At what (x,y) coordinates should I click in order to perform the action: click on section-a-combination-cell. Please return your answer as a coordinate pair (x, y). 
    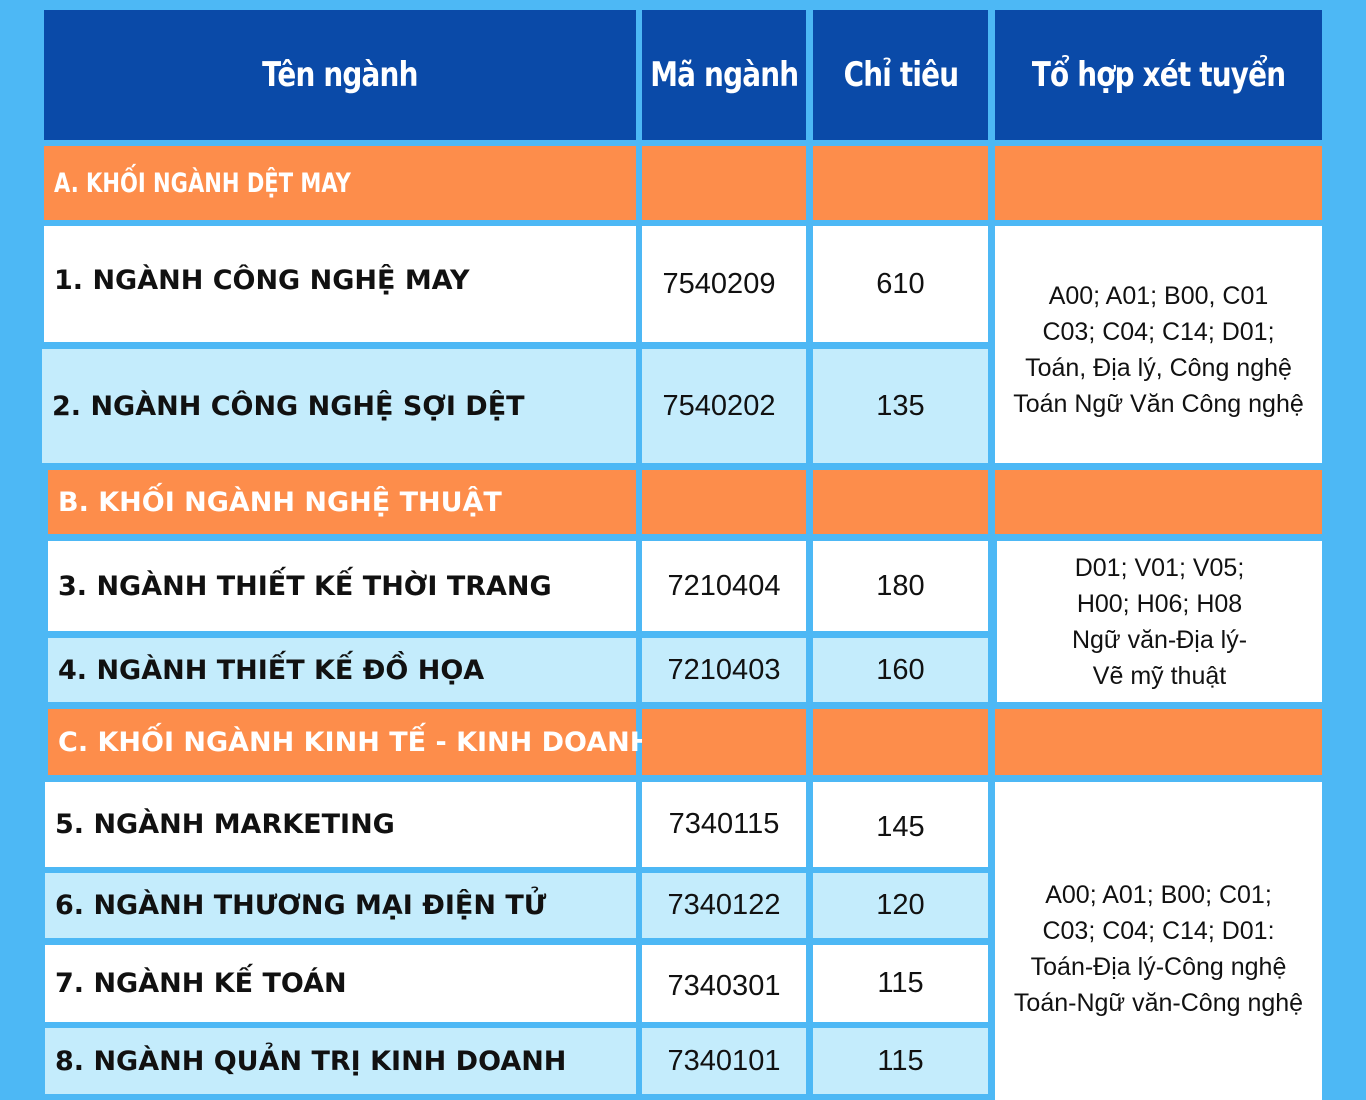
    Looking at the image, I should click on (1158, 183).